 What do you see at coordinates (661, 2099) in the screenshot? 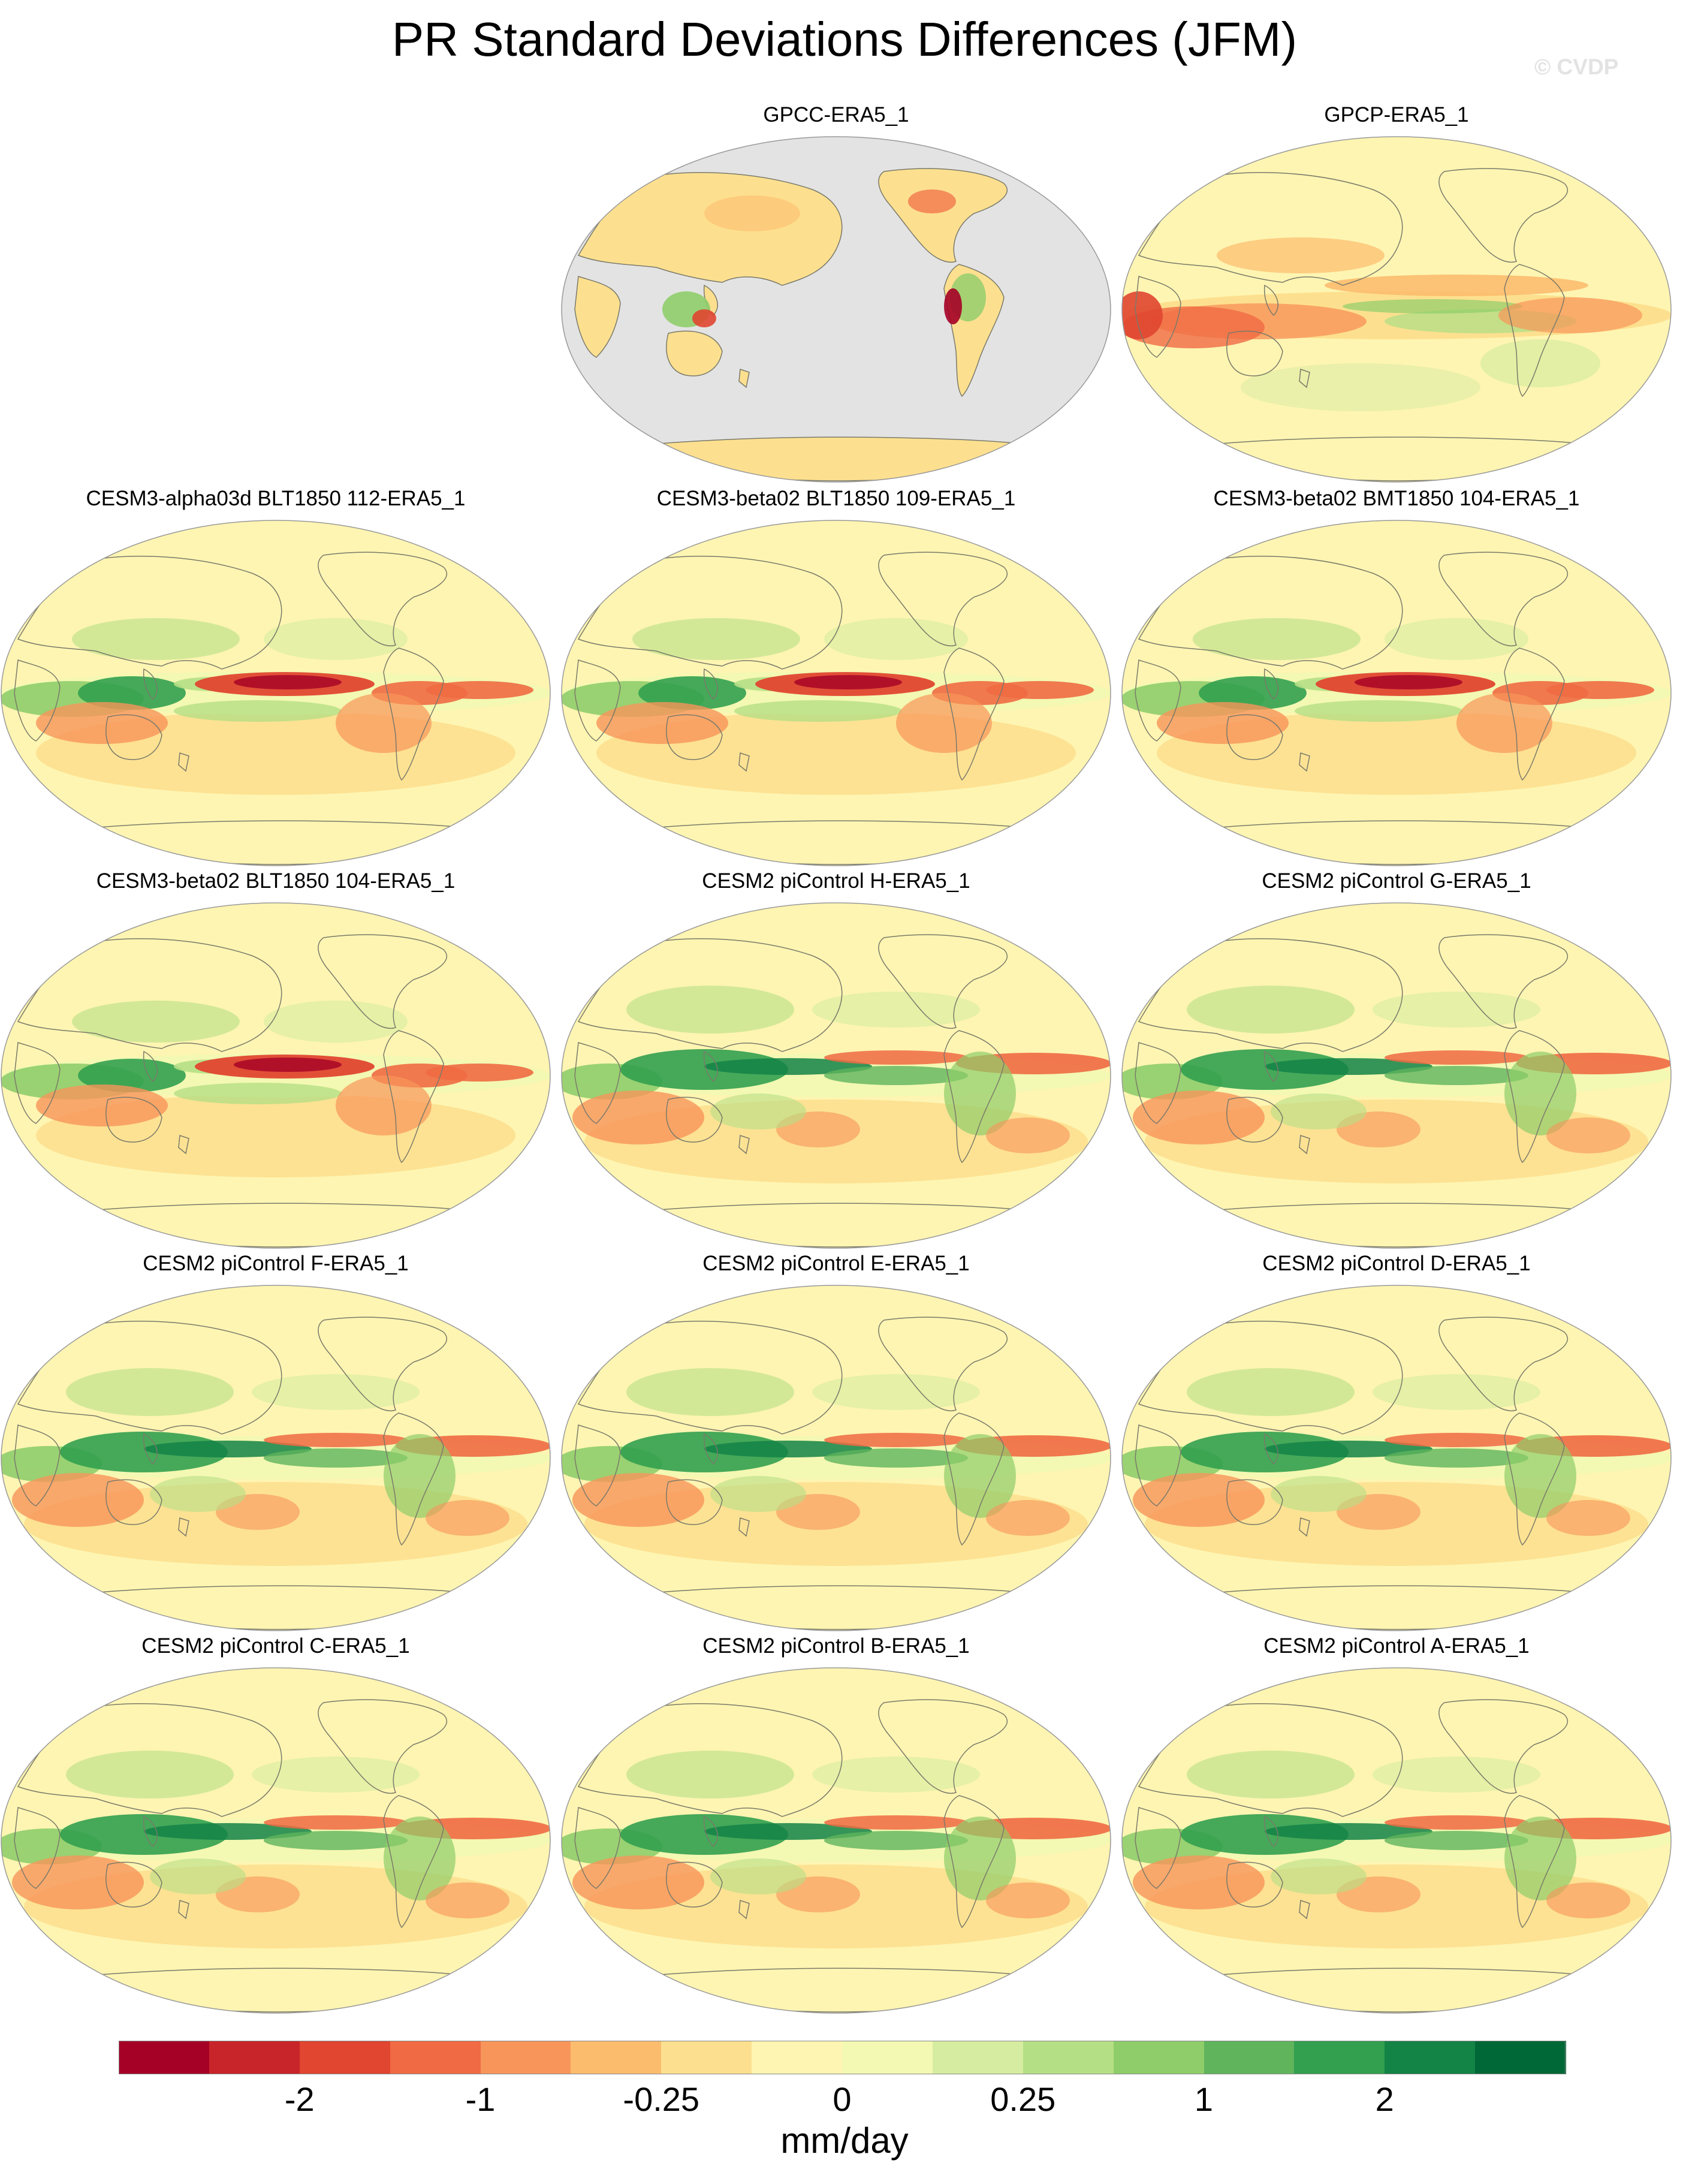
I see `colorbar-tick-label: -0.25` at bounding box center [661, 2099].